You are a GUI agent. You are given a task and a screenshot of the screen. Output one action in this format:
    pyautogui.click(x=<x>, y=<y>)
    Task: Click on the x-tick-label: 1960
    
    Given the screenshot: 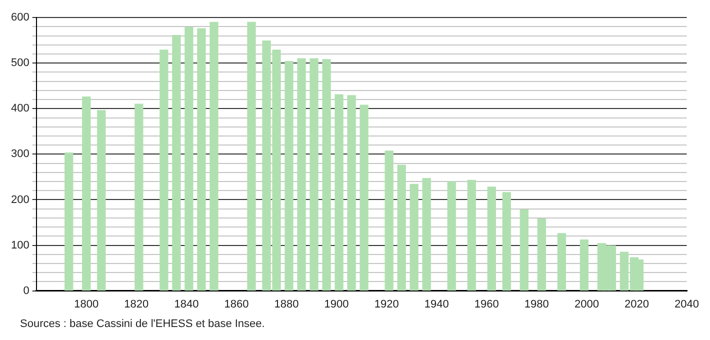 What is the action you would take?
    pyautogui.click(x=486, y=304)
    